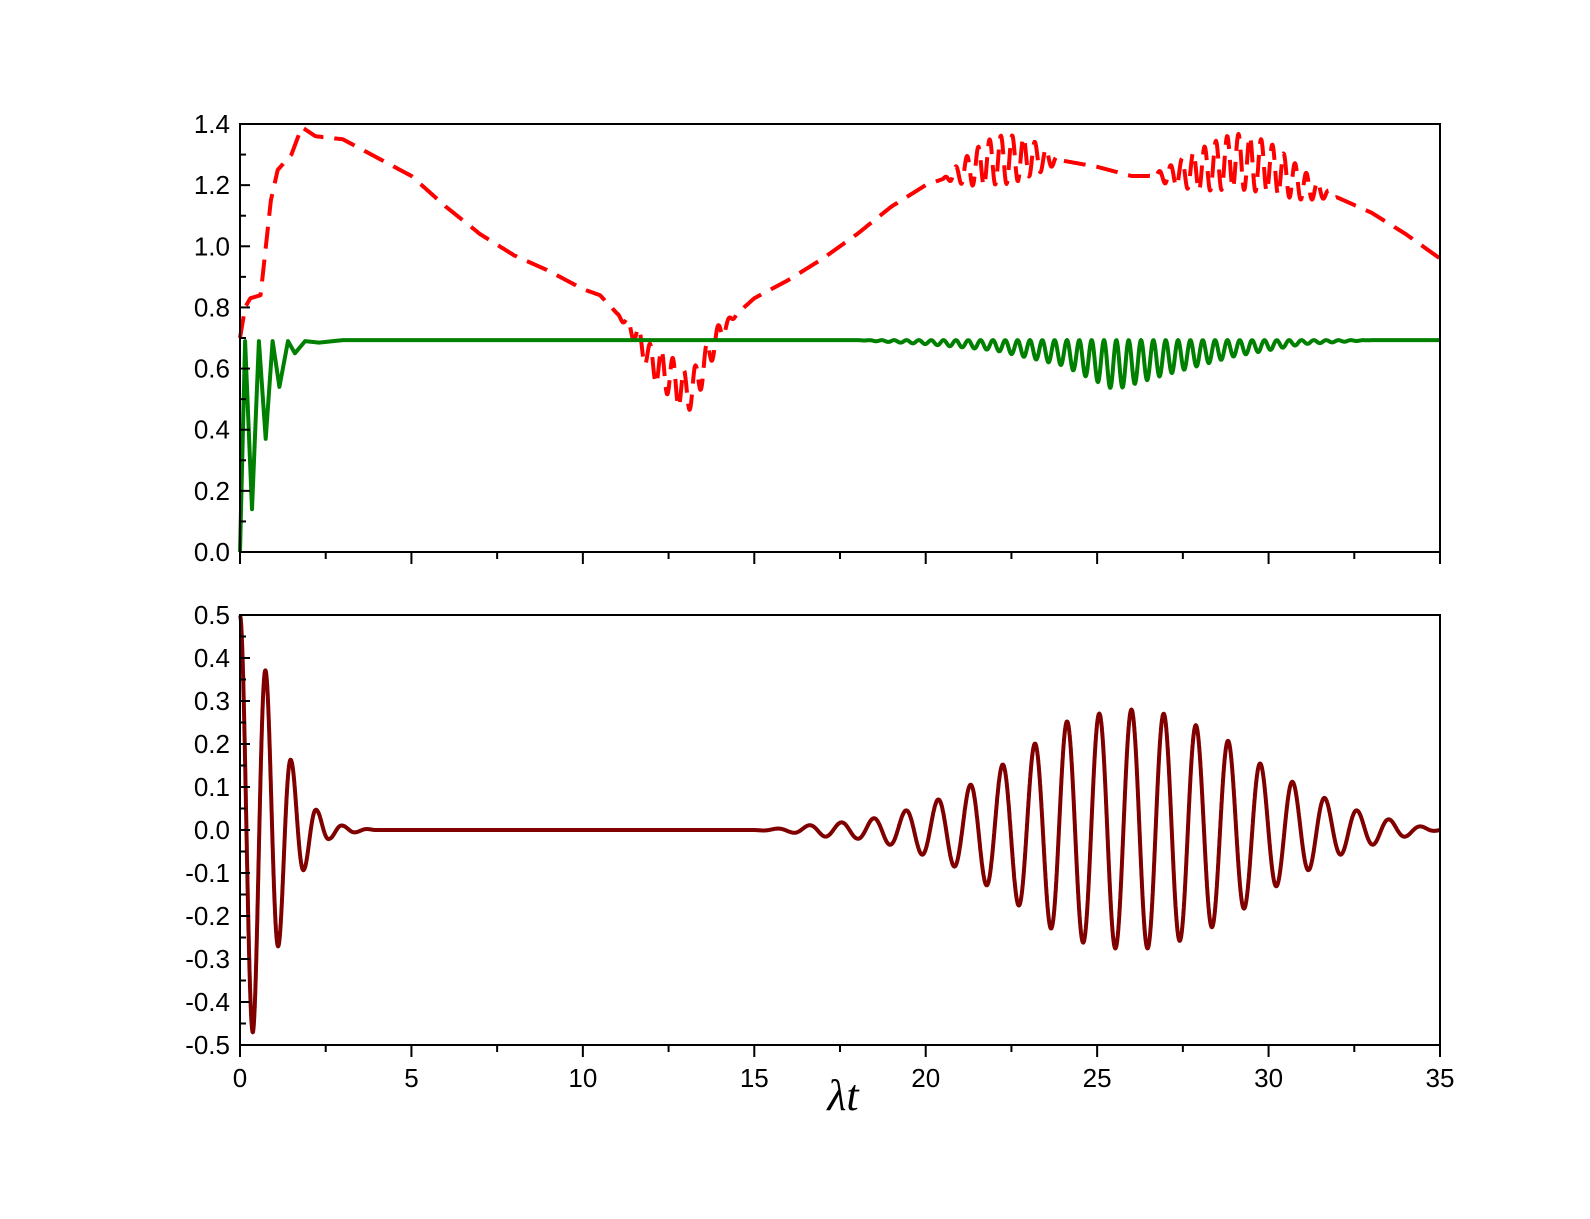  Describe the element at coordinates (207, 873) in the screenshot. I see `y-tick-label: -0.1` at that location.